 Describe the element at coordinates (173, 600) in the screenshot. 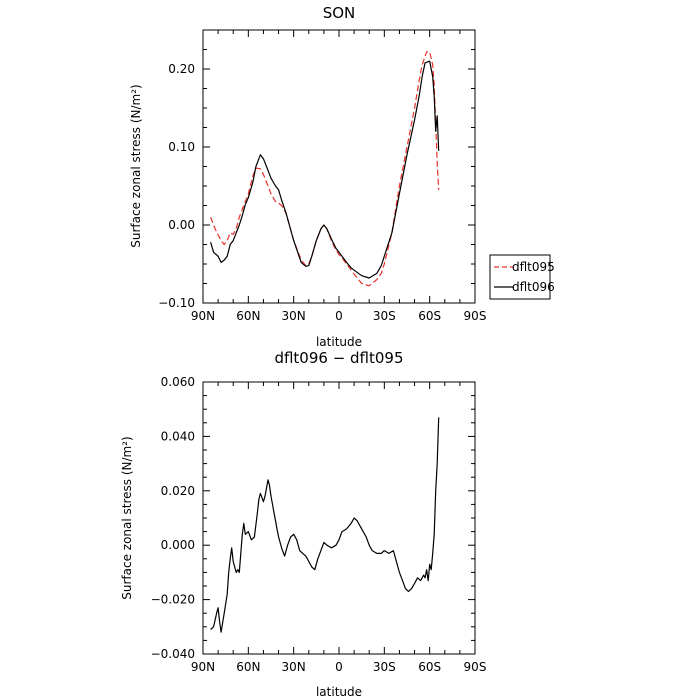

I see `y-tick-label: −0.020` at that location.